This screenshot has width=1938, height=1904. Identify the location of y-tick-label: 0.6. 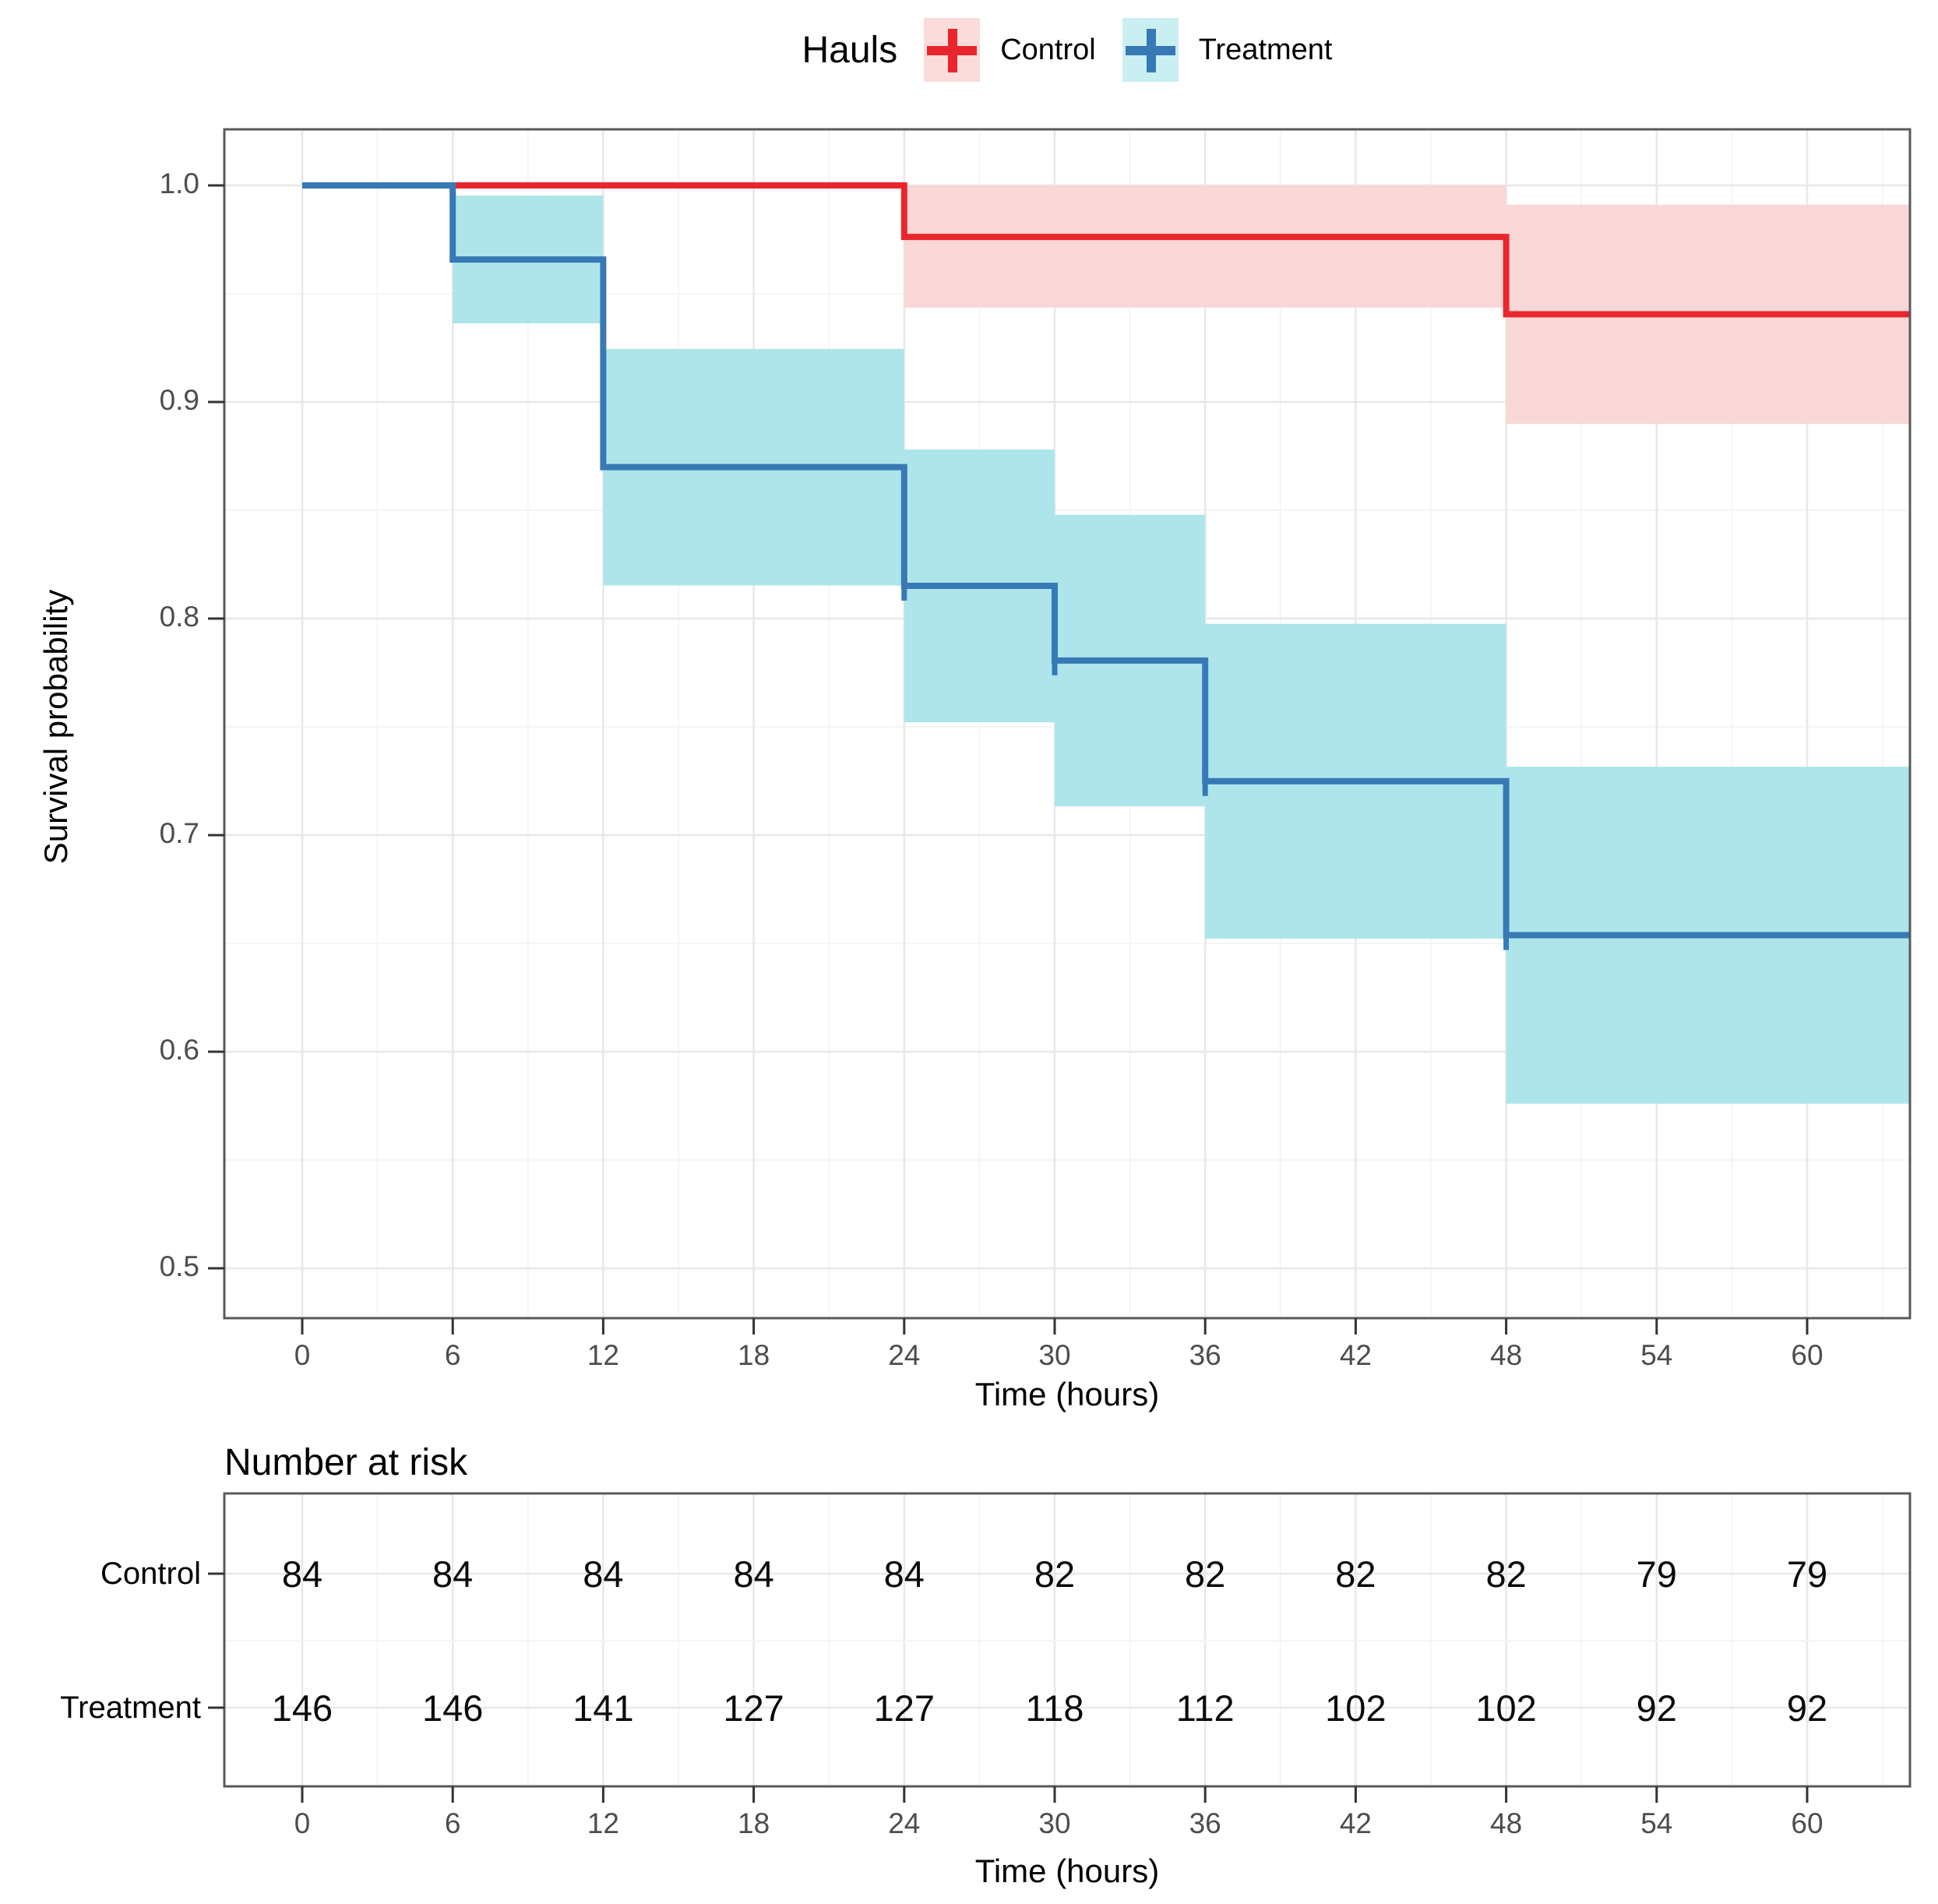
(179, 1050).